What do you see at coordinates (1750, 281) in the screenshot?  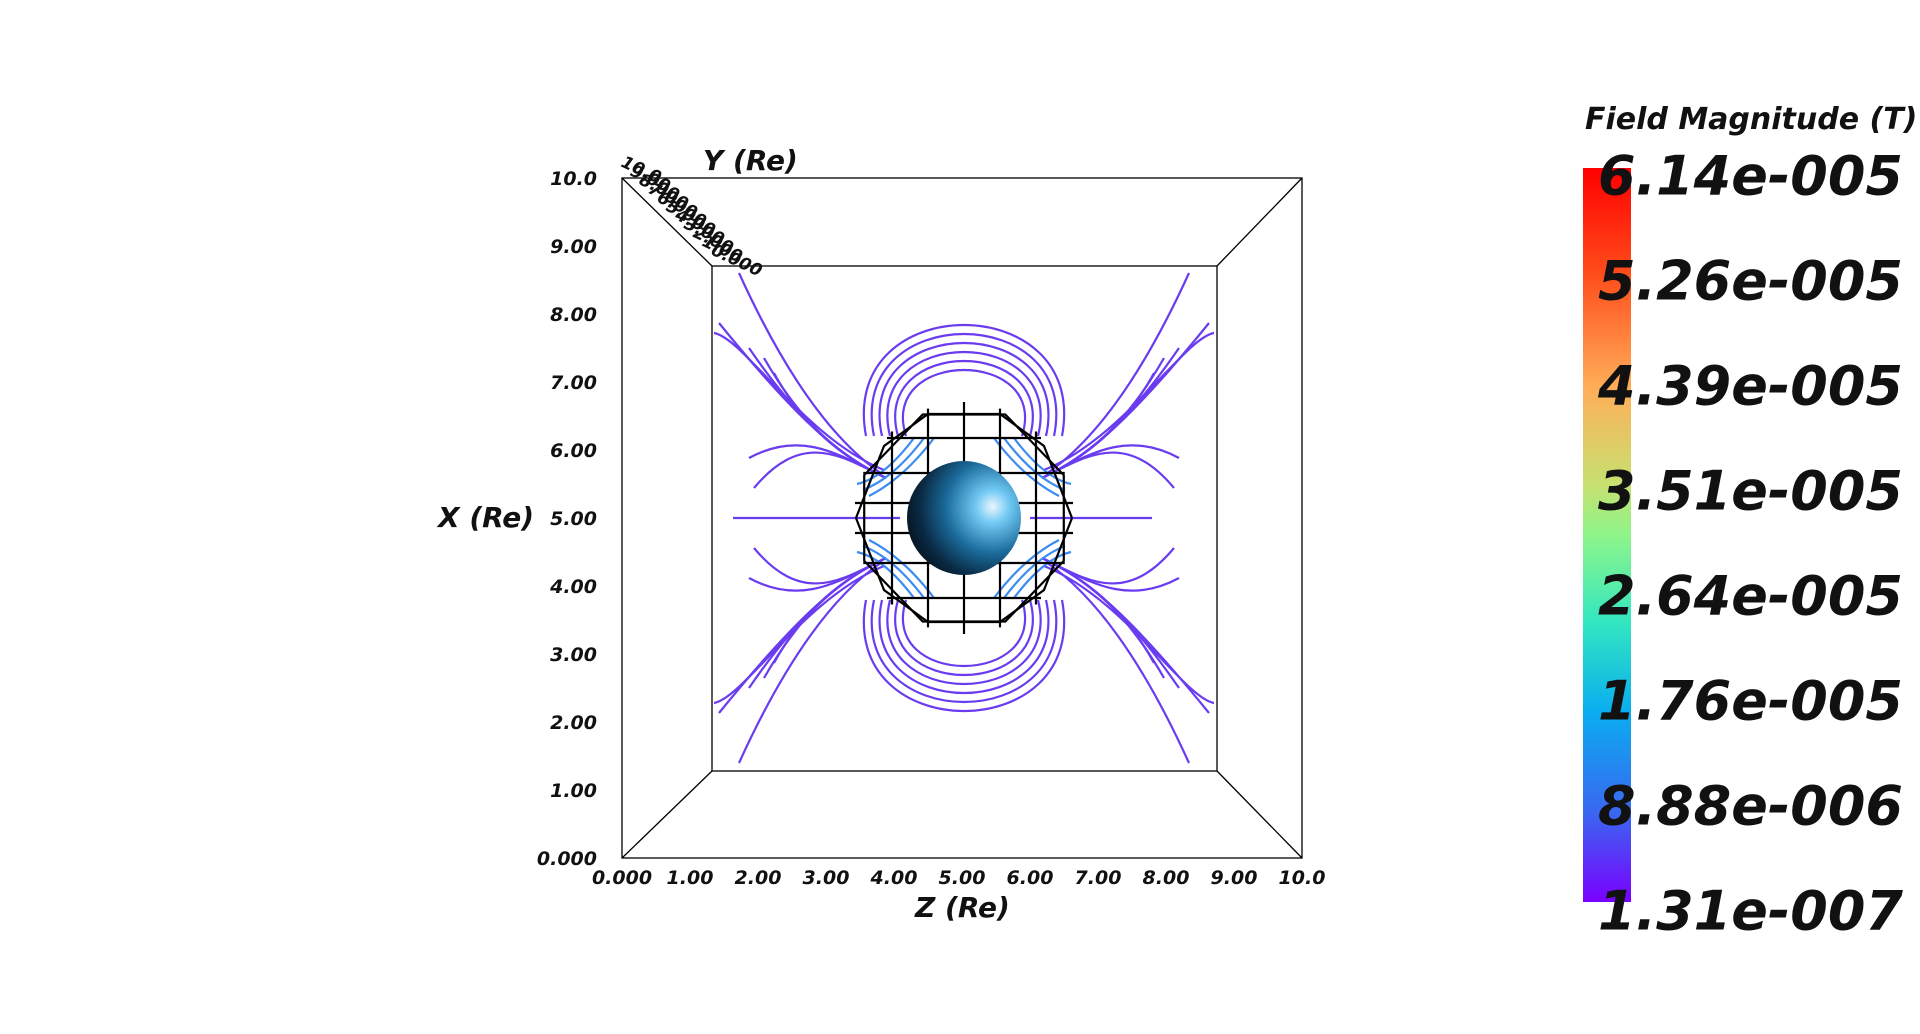 I see `legend-label: 5.26e-005` at bounding box center [1750, 281].